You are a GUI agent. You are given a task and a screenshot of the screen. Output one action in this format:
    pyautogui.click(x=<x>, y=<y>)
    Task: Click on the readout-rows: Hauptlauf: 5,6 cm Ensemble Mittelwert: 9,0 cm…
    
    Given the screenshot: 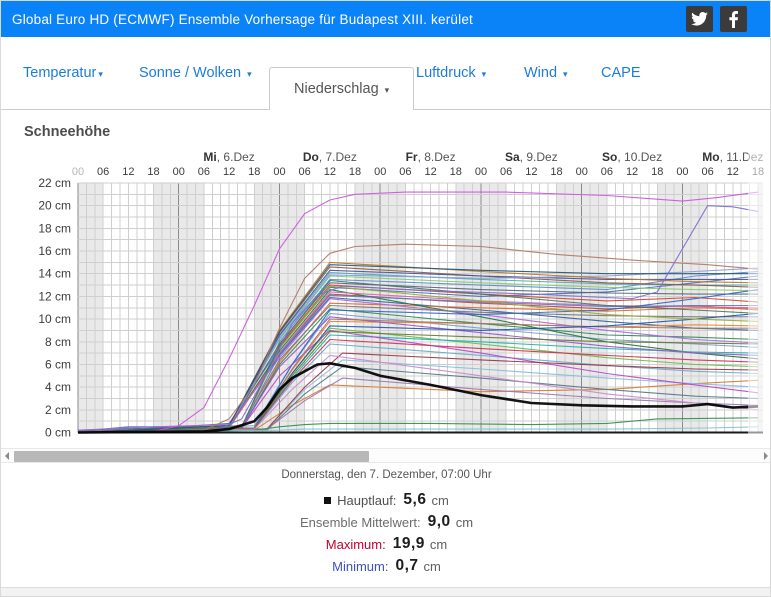 What is the action you would take?
    pyautogui.click(x=385, y=533)
    